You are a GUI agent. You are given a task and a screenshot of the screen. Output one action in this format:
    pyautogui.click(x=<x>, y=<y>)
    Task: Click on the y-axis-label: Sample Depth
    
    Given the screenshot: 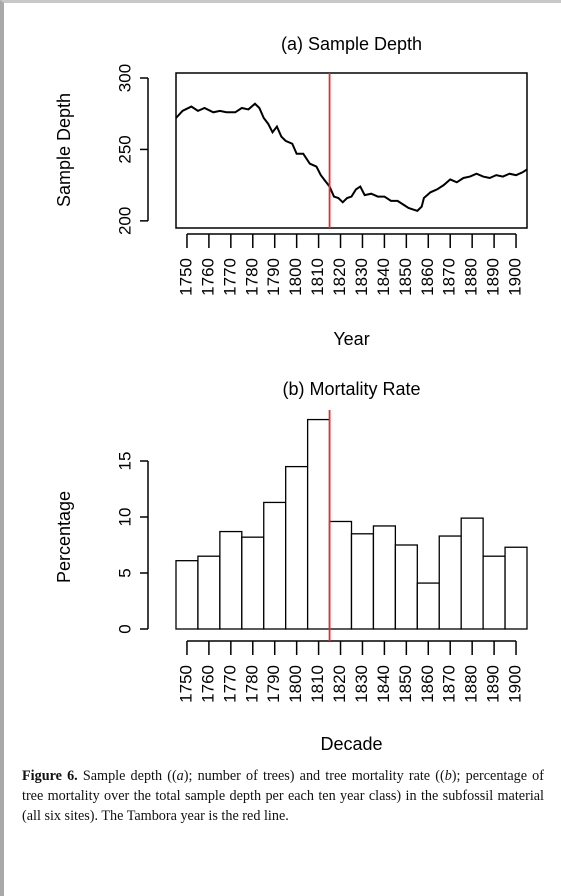 What is the action you would take?
    pyautogui.click(x=64, y=150)
    